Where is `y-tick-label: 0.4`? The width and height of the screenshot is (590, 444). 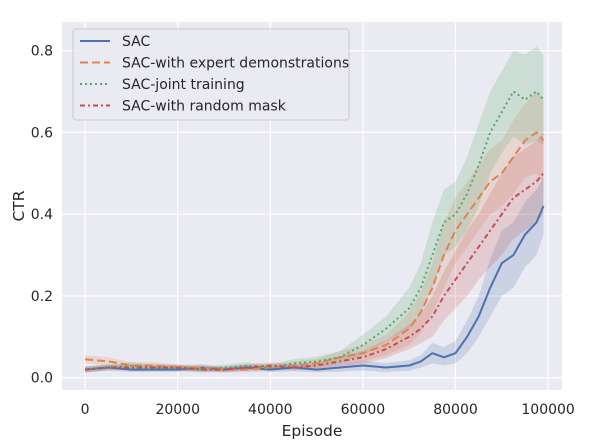
y-tick-label: 0.4 is located at coordinates (42, 215).